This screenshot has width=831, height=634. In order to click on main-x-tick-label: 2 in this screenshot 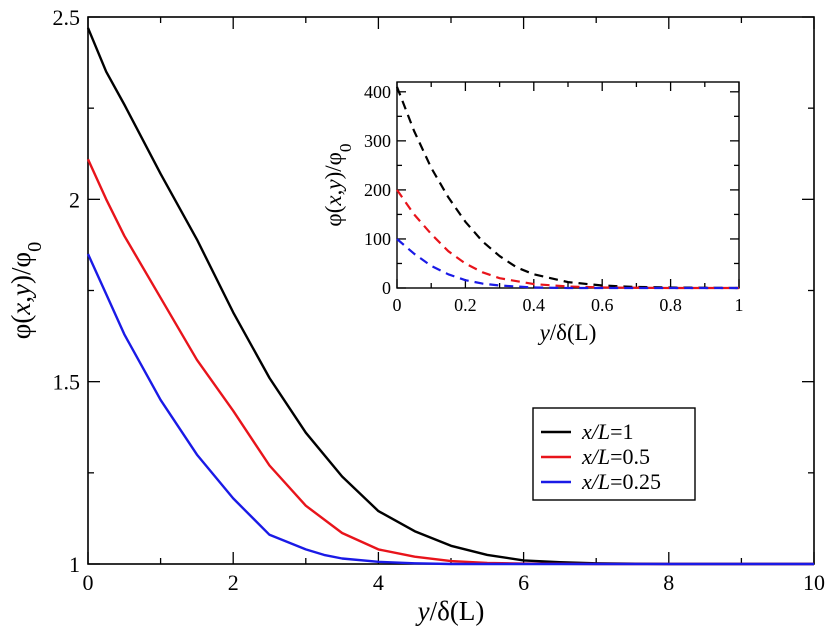, I will do `click(233, 582)`.